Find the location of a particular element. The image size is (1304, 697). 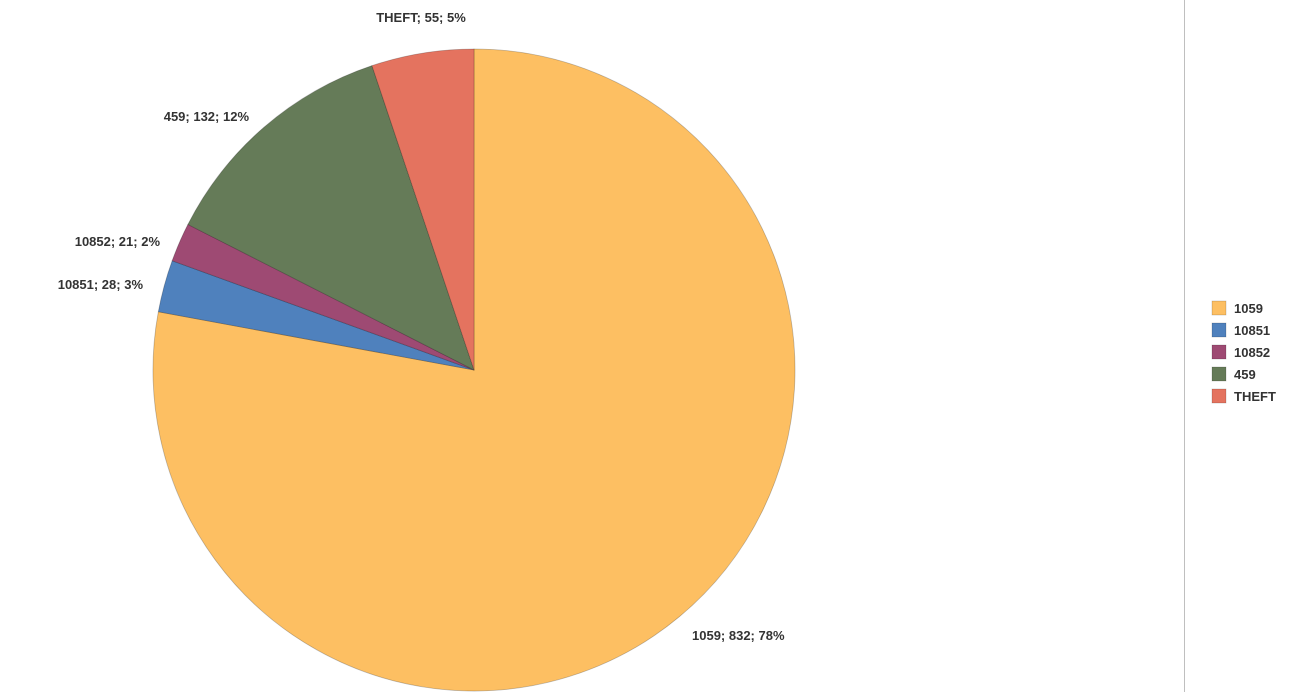

data-label-10851: 10851; 28; 3% is located at coordinates (101, 284).